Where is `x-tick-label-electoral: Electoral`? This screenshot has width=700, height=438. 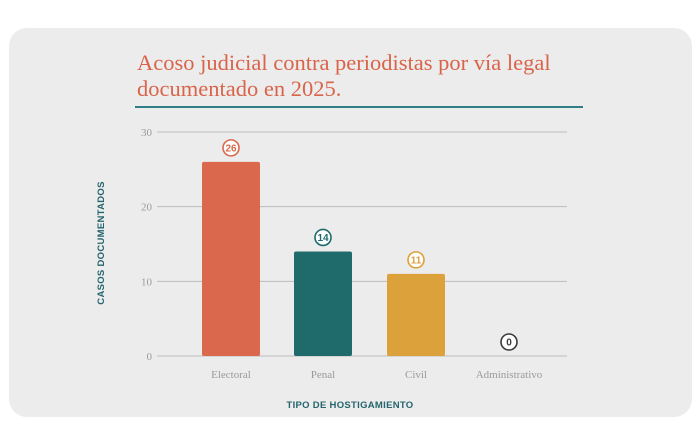
x-tick-label-electoral: Electoral is located at coordinates (231, 375).